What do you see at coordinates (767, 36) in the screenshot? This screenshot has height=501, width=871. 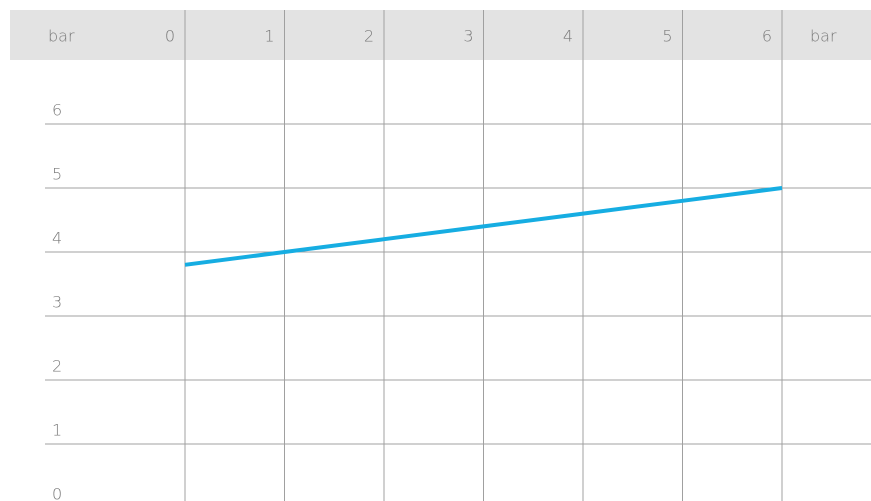 I see `x-tick-label: 6` at bounding box center [767, 36].